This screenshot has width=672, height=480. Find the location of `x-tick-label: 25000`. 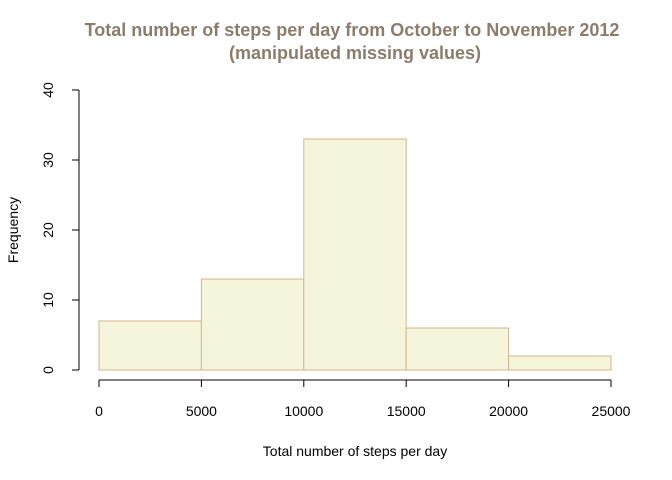

x-tick-label: 25000 is located at coordinates (611, 411).